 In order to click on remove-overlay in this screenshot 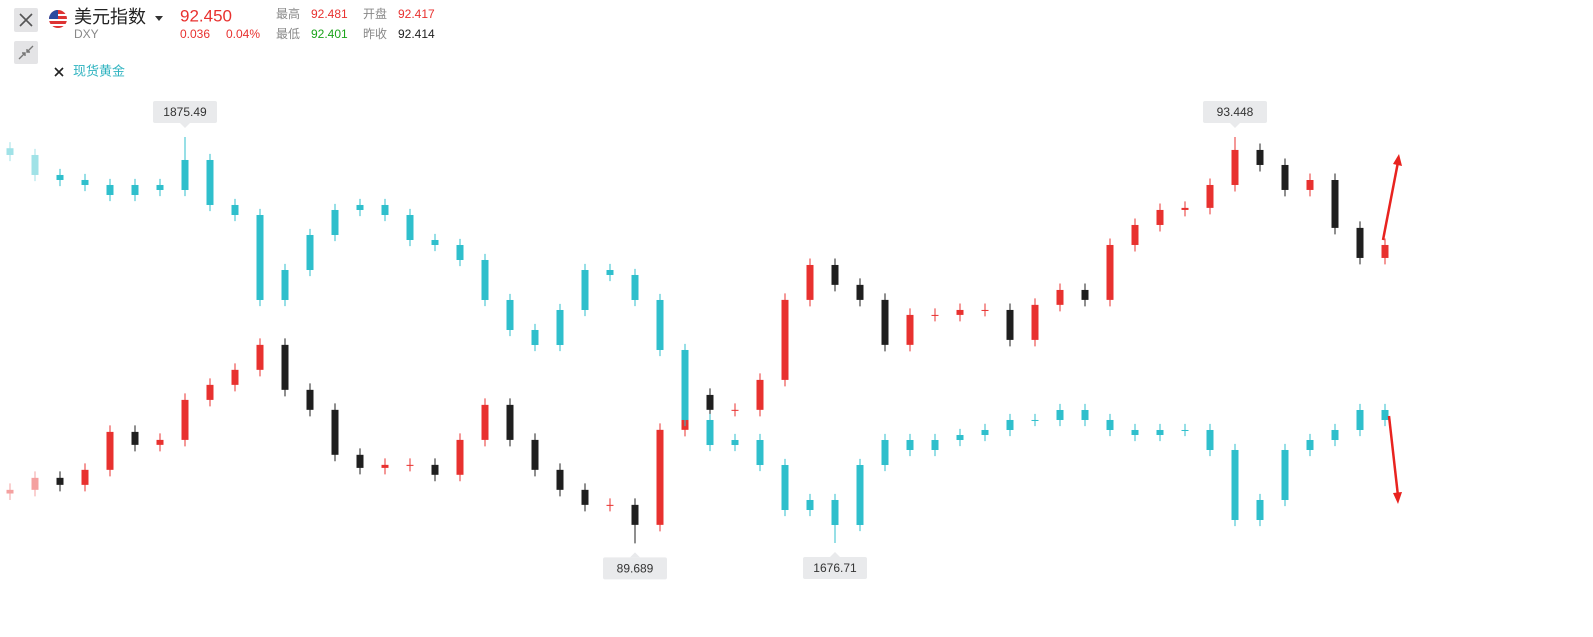, I will do `click(59, 72)`.